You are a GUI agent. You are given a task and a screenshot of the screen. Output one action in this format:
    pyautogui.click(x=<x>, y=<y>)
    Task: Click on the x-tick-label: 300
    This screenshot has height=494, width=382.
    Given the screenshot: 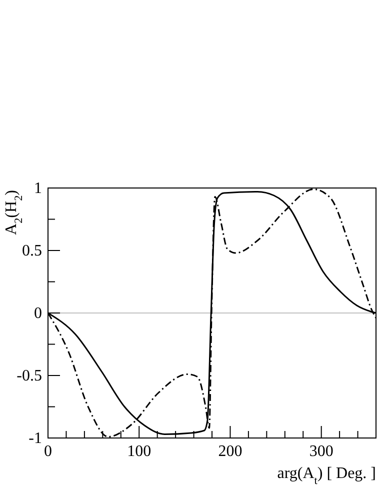 What is the action you would take?
    pyautogui.click(x=321, y=451)
    